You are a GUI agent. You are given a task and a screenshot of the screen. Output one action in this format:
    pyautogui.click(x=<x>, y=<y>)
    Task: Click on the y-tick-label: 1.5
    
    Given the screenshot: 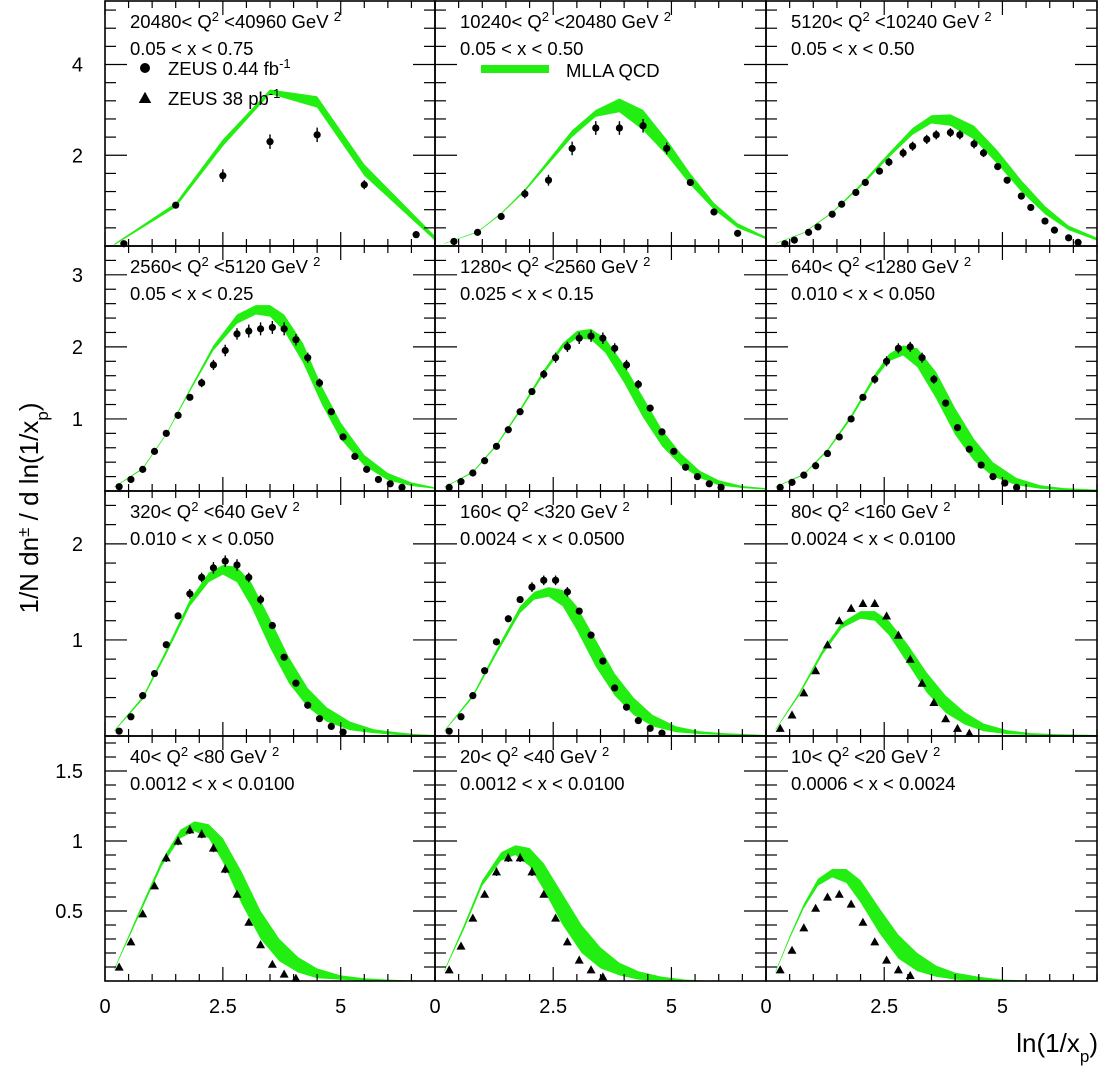 What is the action you would take?
    pyautogui.click(x=69, y=772)
    